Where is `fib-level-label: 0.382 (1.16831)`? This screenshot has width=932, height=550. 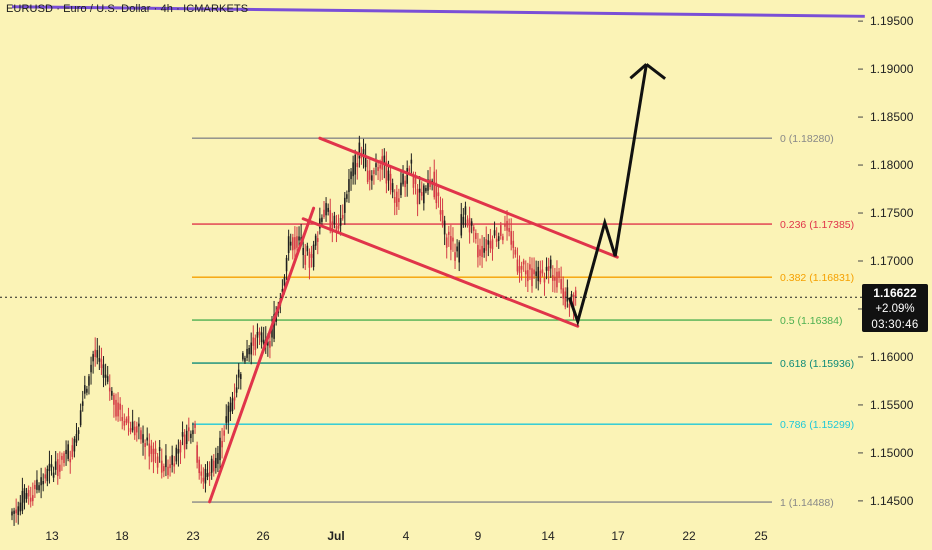 fib-level-label: 0.382 (1.16831) is located at coordinates (817, 278).